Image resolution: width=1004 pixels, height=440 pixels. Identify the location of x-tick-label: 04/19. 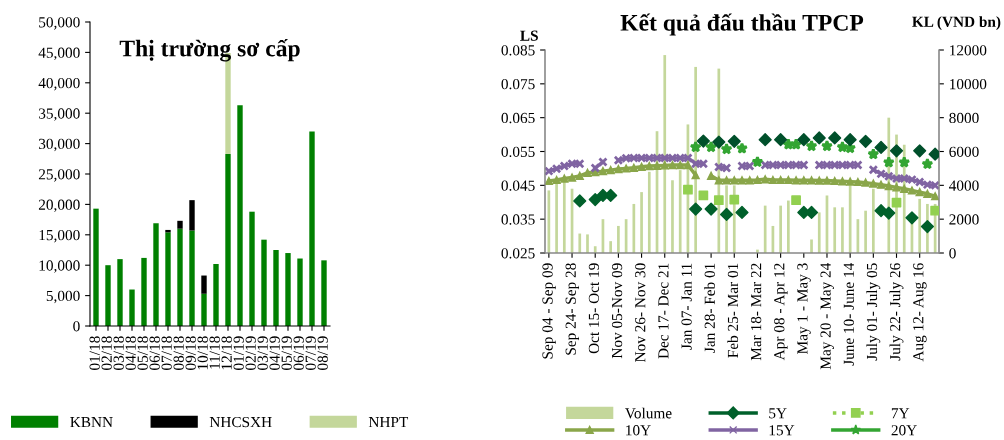
(274, 353).